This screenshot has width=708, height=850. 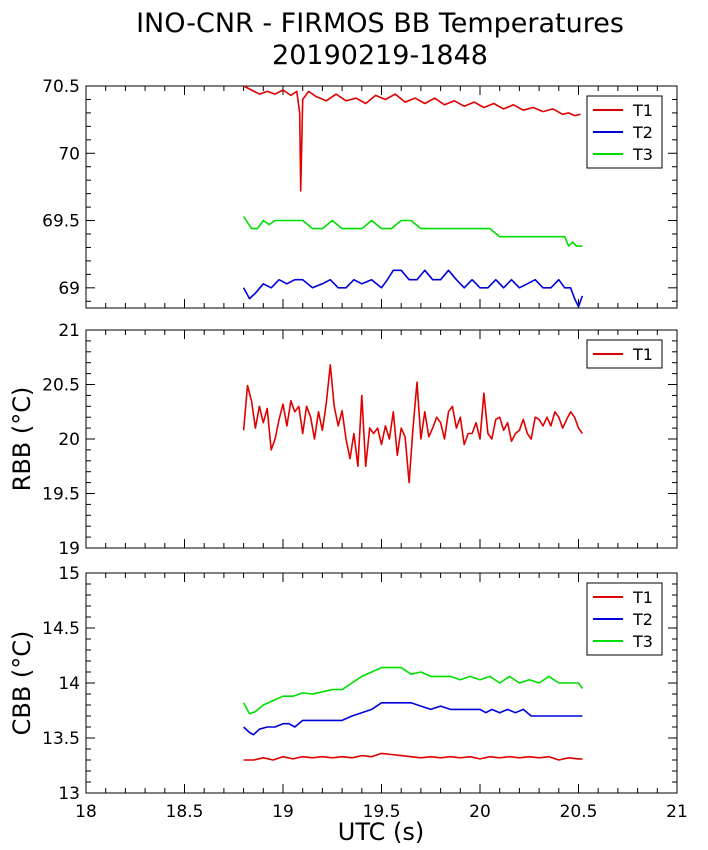 What do you see at coordinates (579, 812) in the screenshot?
I see `x-tick-label: 20.5` at bounding box center [579, 812].